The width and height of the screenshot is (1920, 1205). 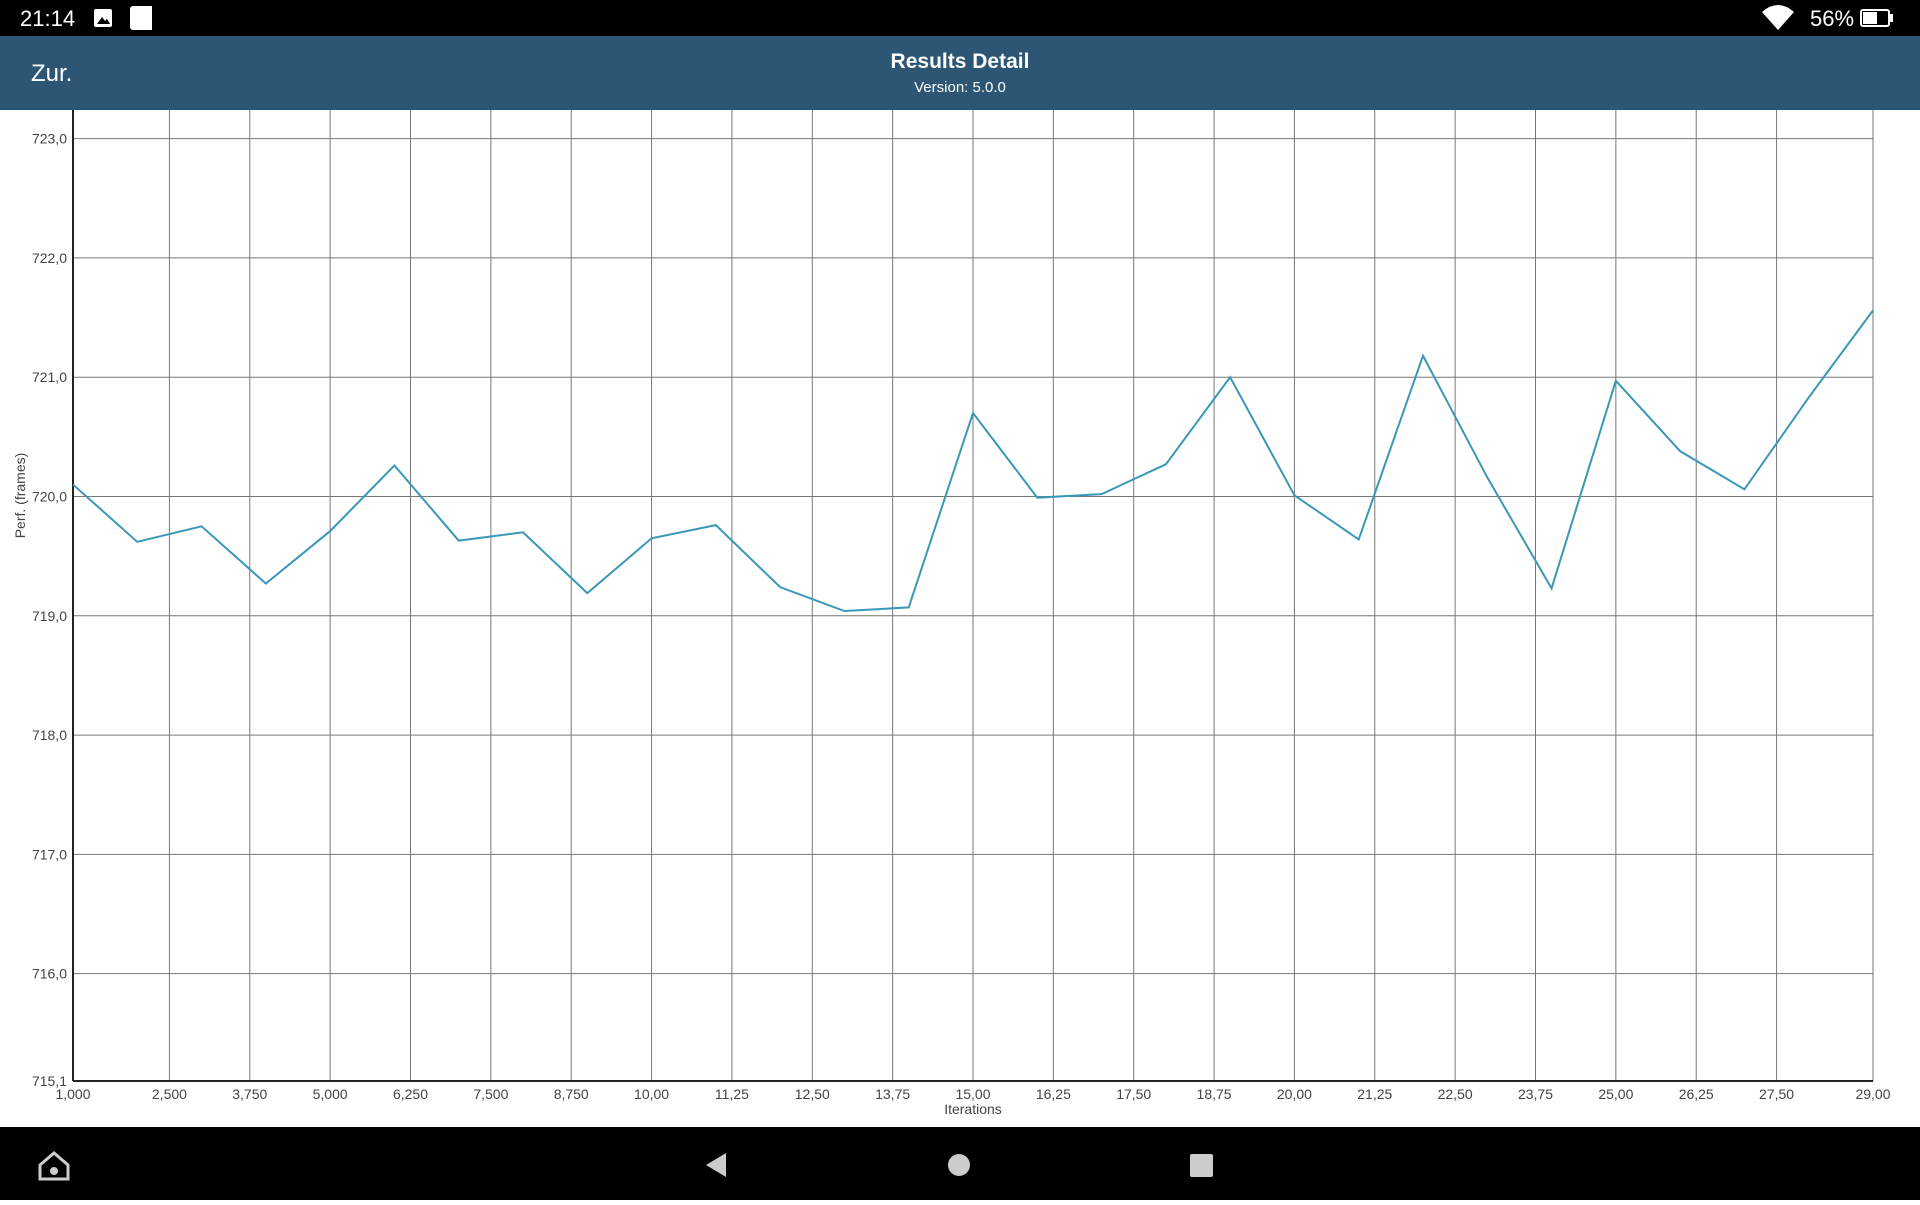 What do you see at coordinates (960, 61) in the screenshot?
I see `title: Results Detail` at bounding box center [960, 61].